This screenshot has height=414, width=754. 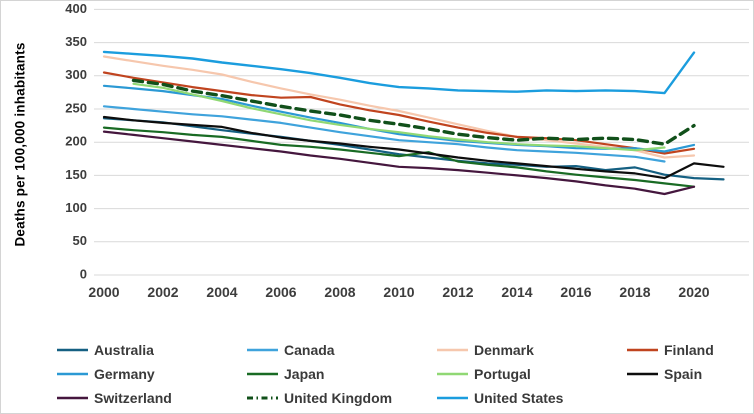 What do you see at coordinates (399, 72) in the screenshot?
I see `series-line-united-states` at bounding box center [399, 72].